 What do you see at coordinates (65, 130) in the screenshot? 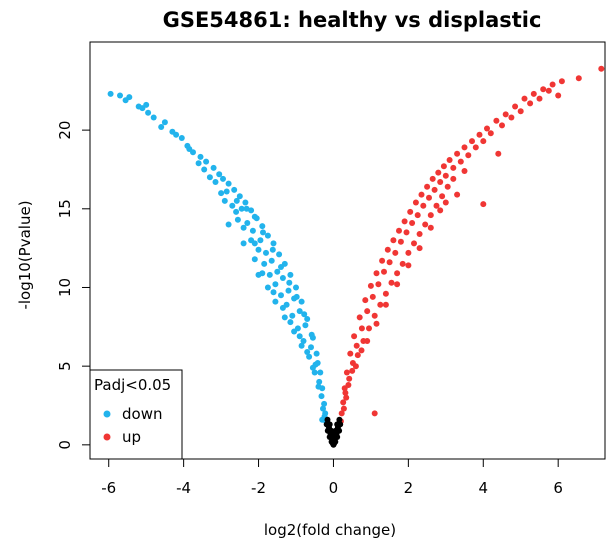
I see `y-tick-label-4: 20` at bounding box center [65, 130].